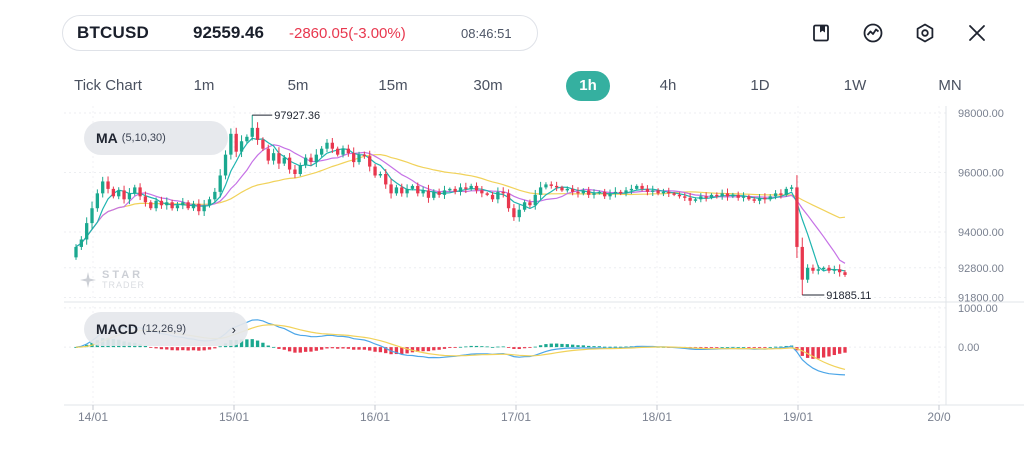 This screenshot has width=1024, height=471. Describe the element at coordinates (512, 86) in the screenshot. I see `timeframe-tabs: Tick Chart 1m 5m 15m 30m 1h 4h 1D 1W MN` at that location.